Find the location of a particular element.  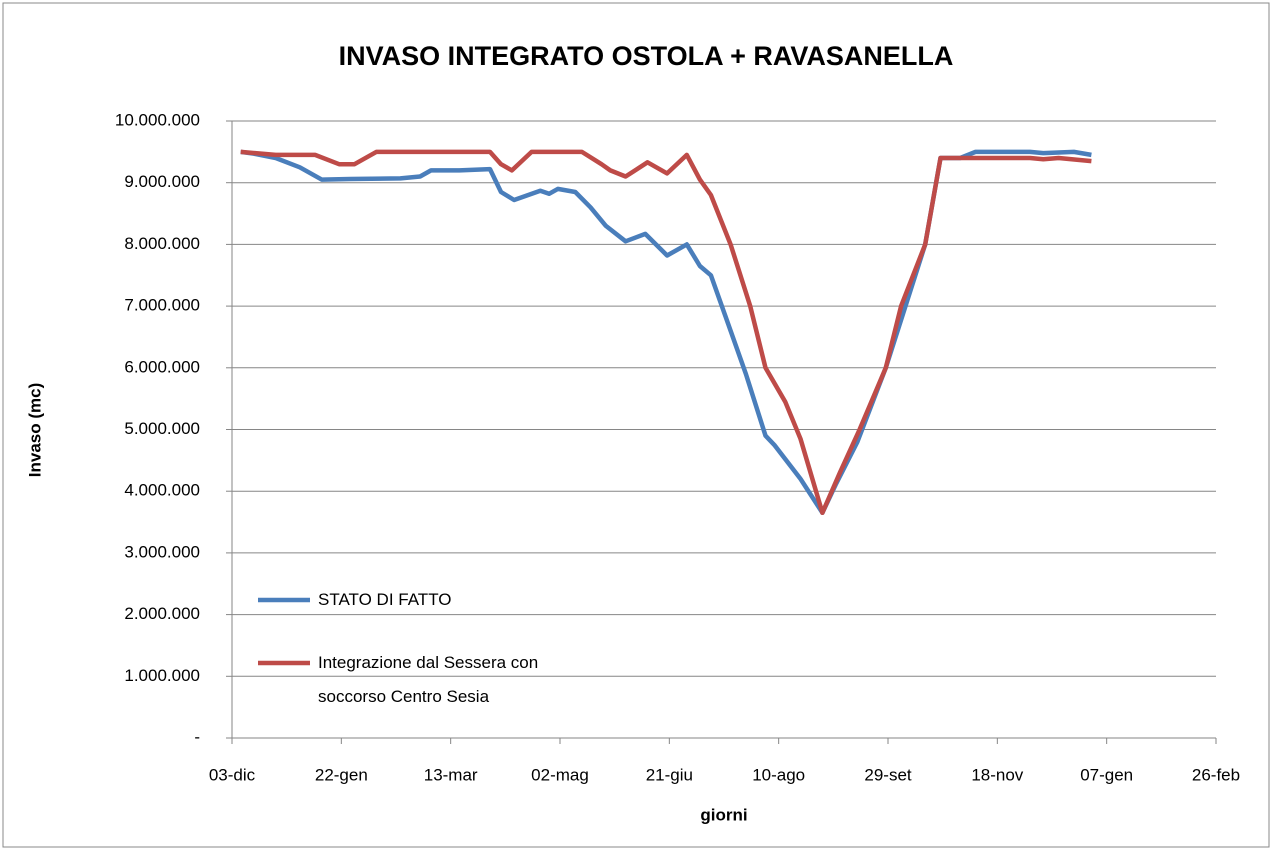

x-tick-label: 13-mar is located at coordinates (451, 774).